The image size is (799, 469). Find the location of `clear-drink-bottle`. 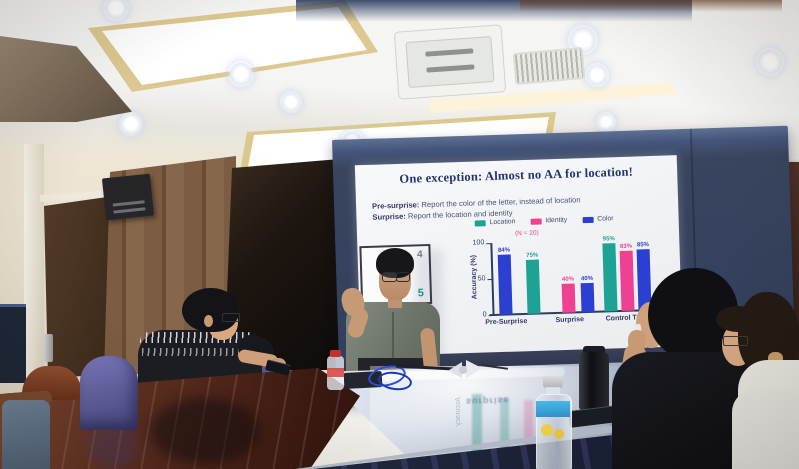

clear-drink-bottle is located at coordinates (553, 421).